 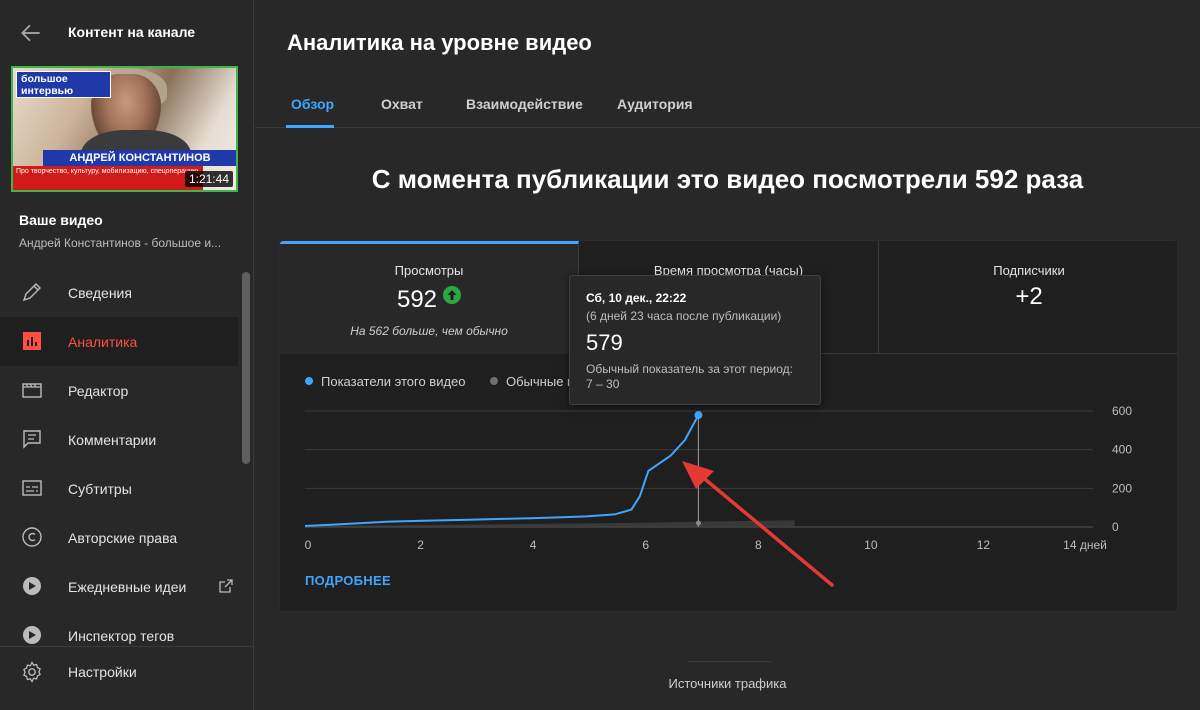 I want to click on x-tick-label: 8, so click(x=758, y=545).